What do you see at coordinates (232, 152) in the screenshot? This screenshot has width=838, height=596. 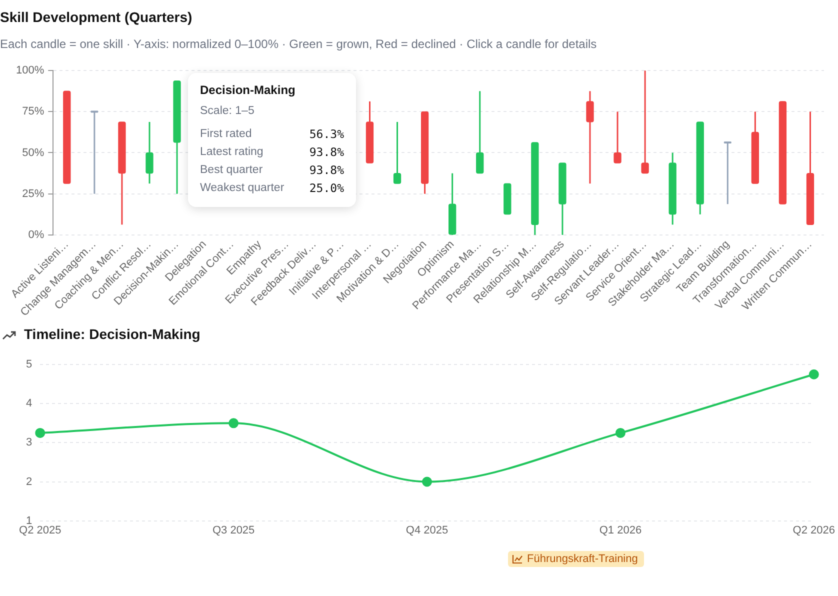 I see `annotation: Latest rating` at bounding box center [232, 152].